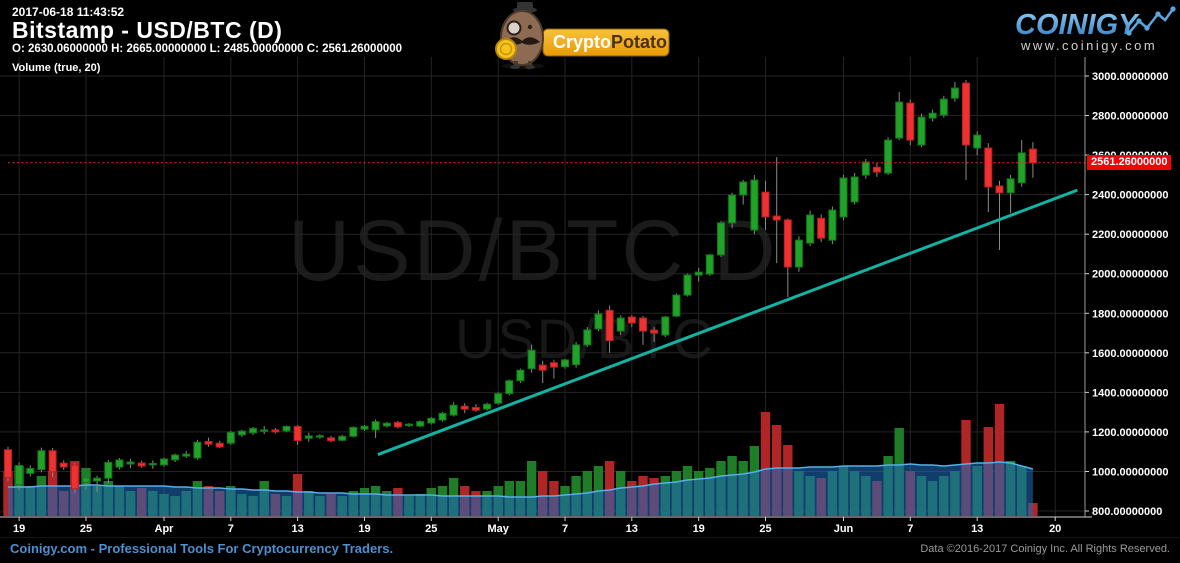  Describe the element at coordinates (1130, 196) in the screenshot. I see `svg-text: 2400.00000000` at that location.